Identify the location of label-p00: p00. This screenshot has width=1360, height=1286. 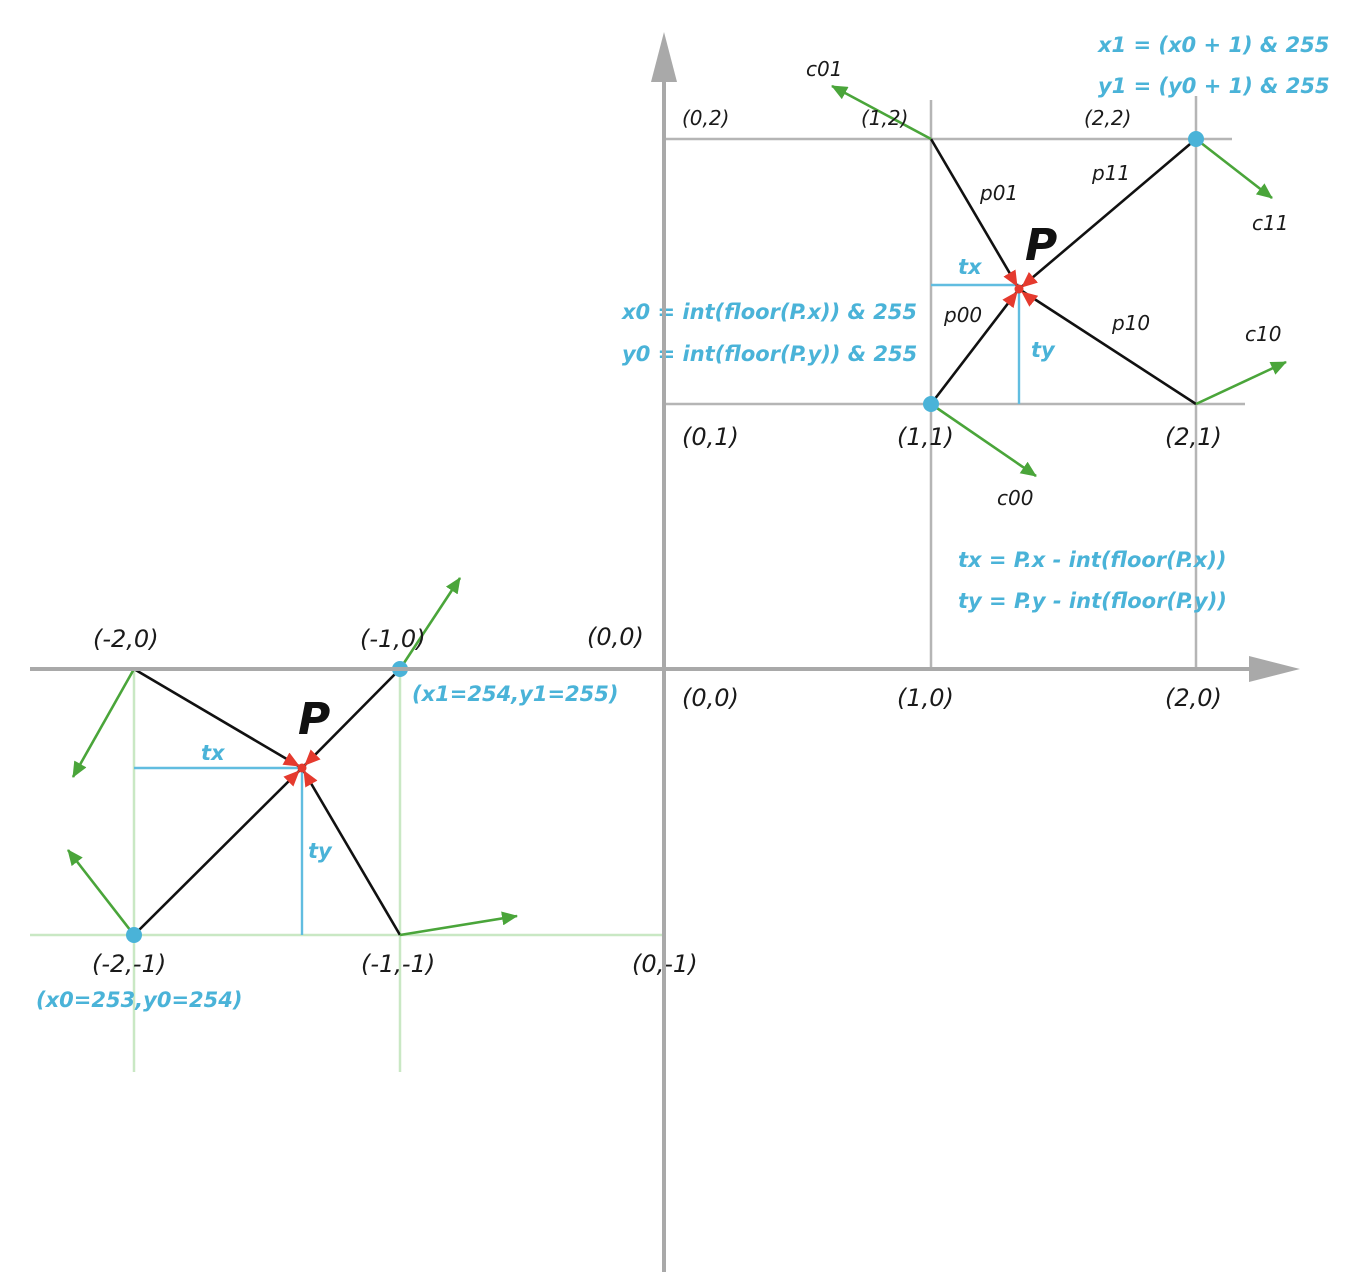
(962, 315).